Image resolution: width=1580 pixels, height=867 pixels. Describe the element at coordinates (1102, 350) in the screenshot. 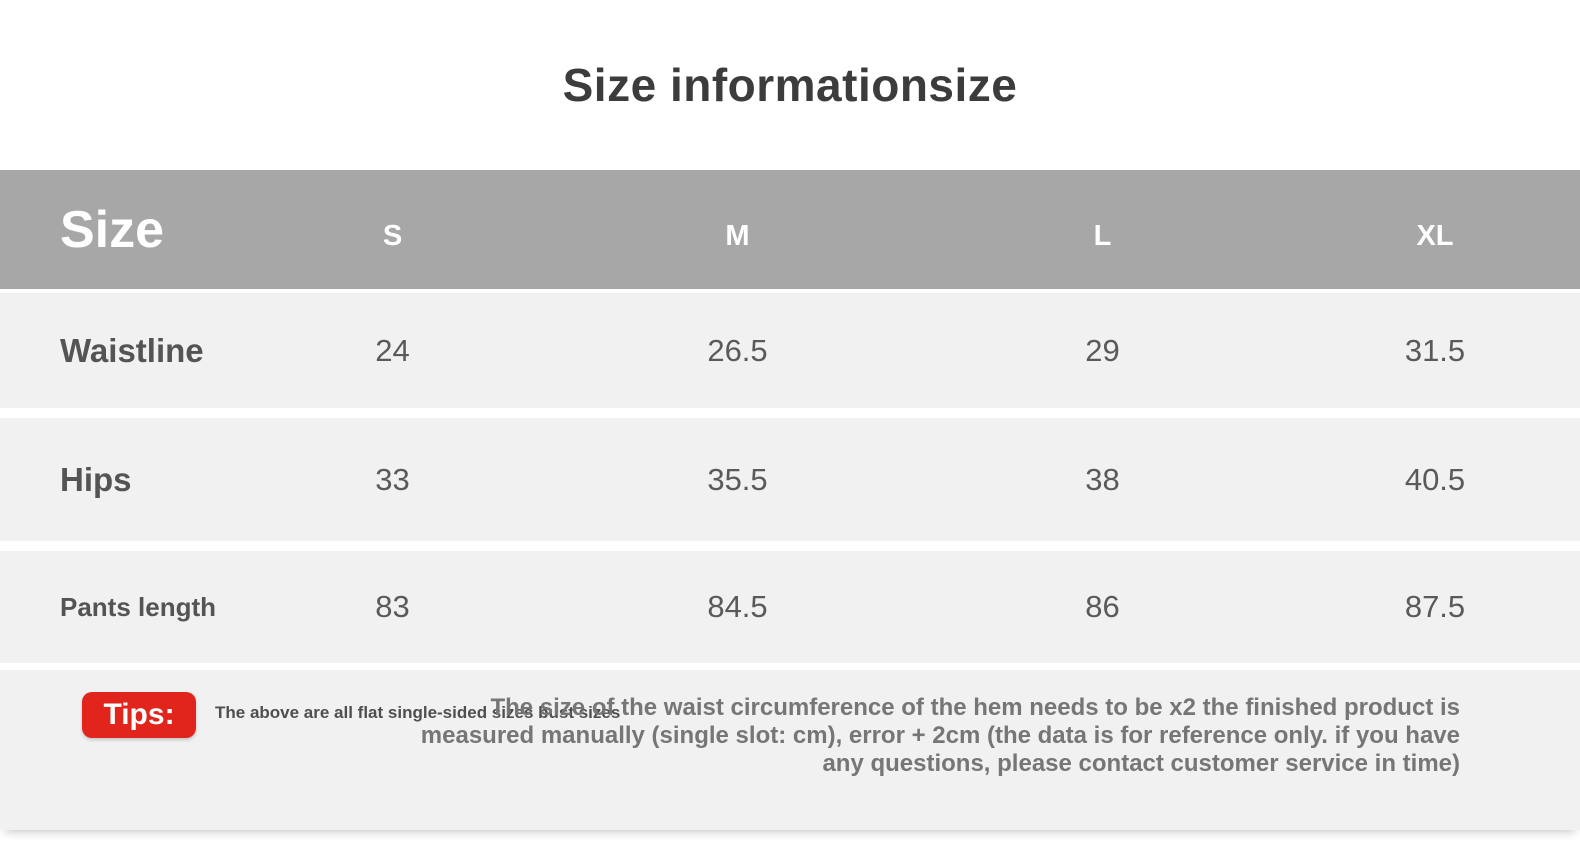

I see `size-value-cell: 29` at that location.